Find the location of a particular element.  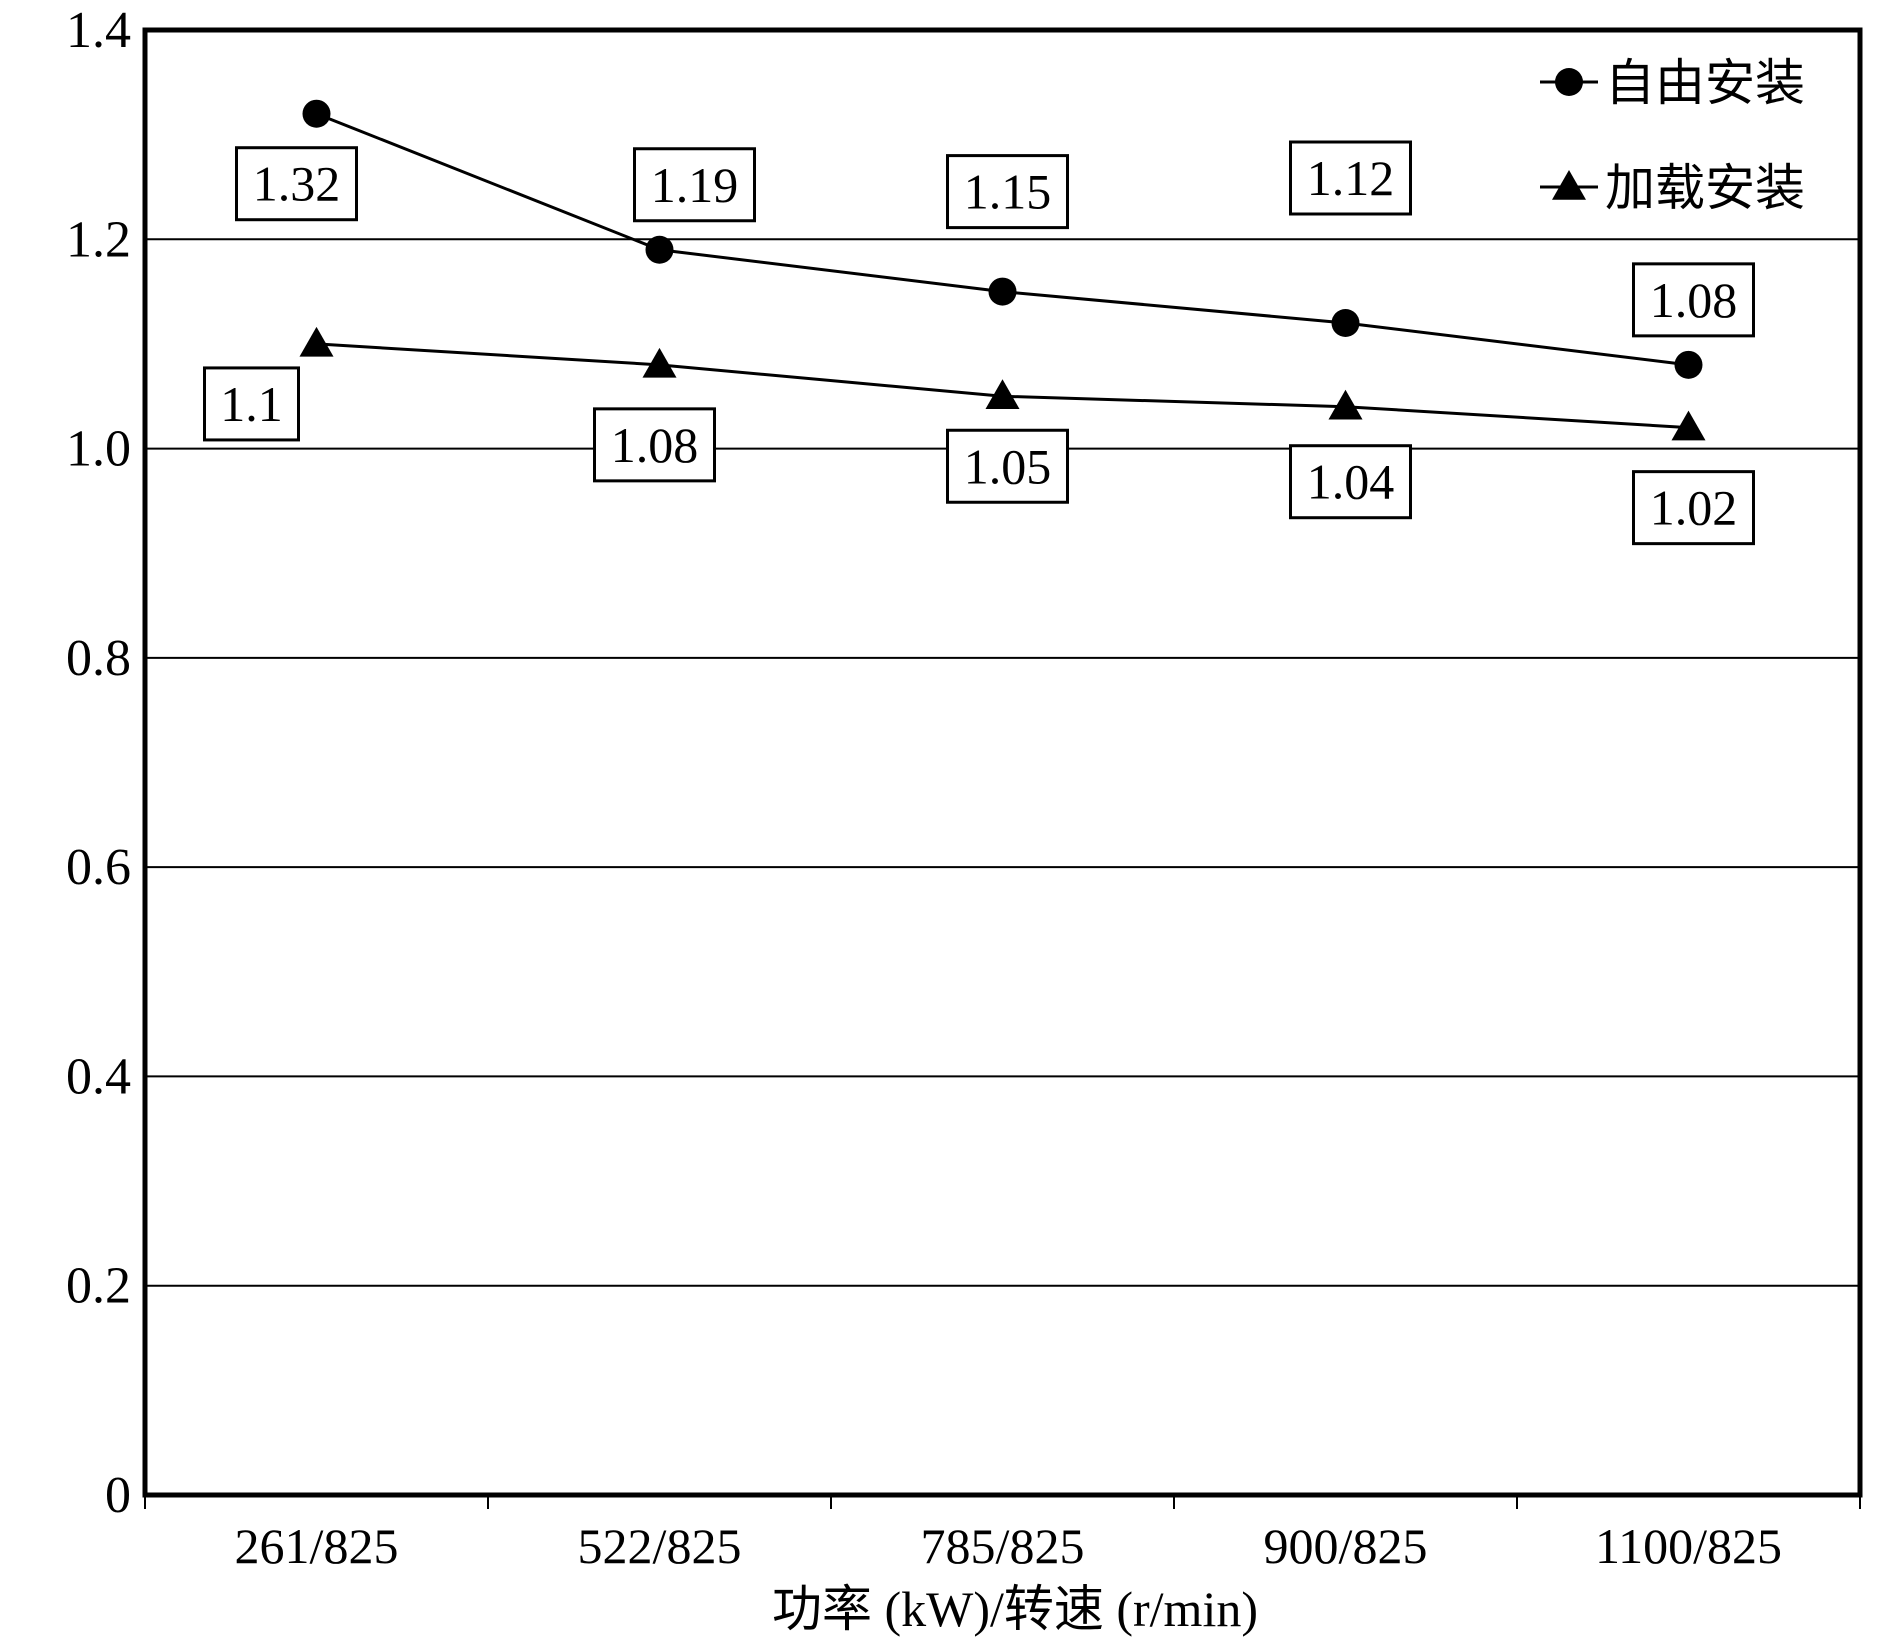

x-tick-label: 261/825 is located at coordinates (317, 1546).